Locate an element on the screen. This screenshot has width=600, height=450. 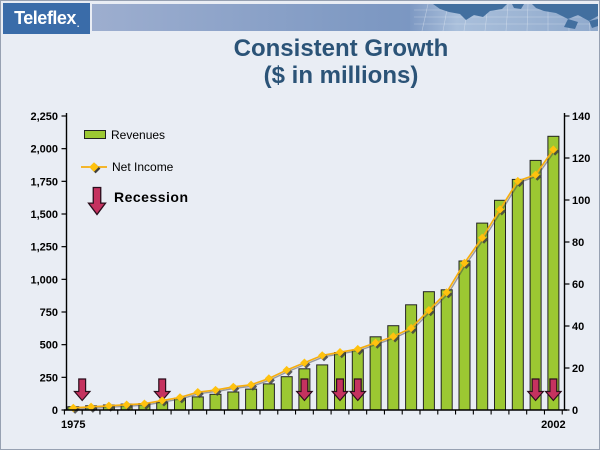
recession-arrow-icon is located at coordinates (97, 201).